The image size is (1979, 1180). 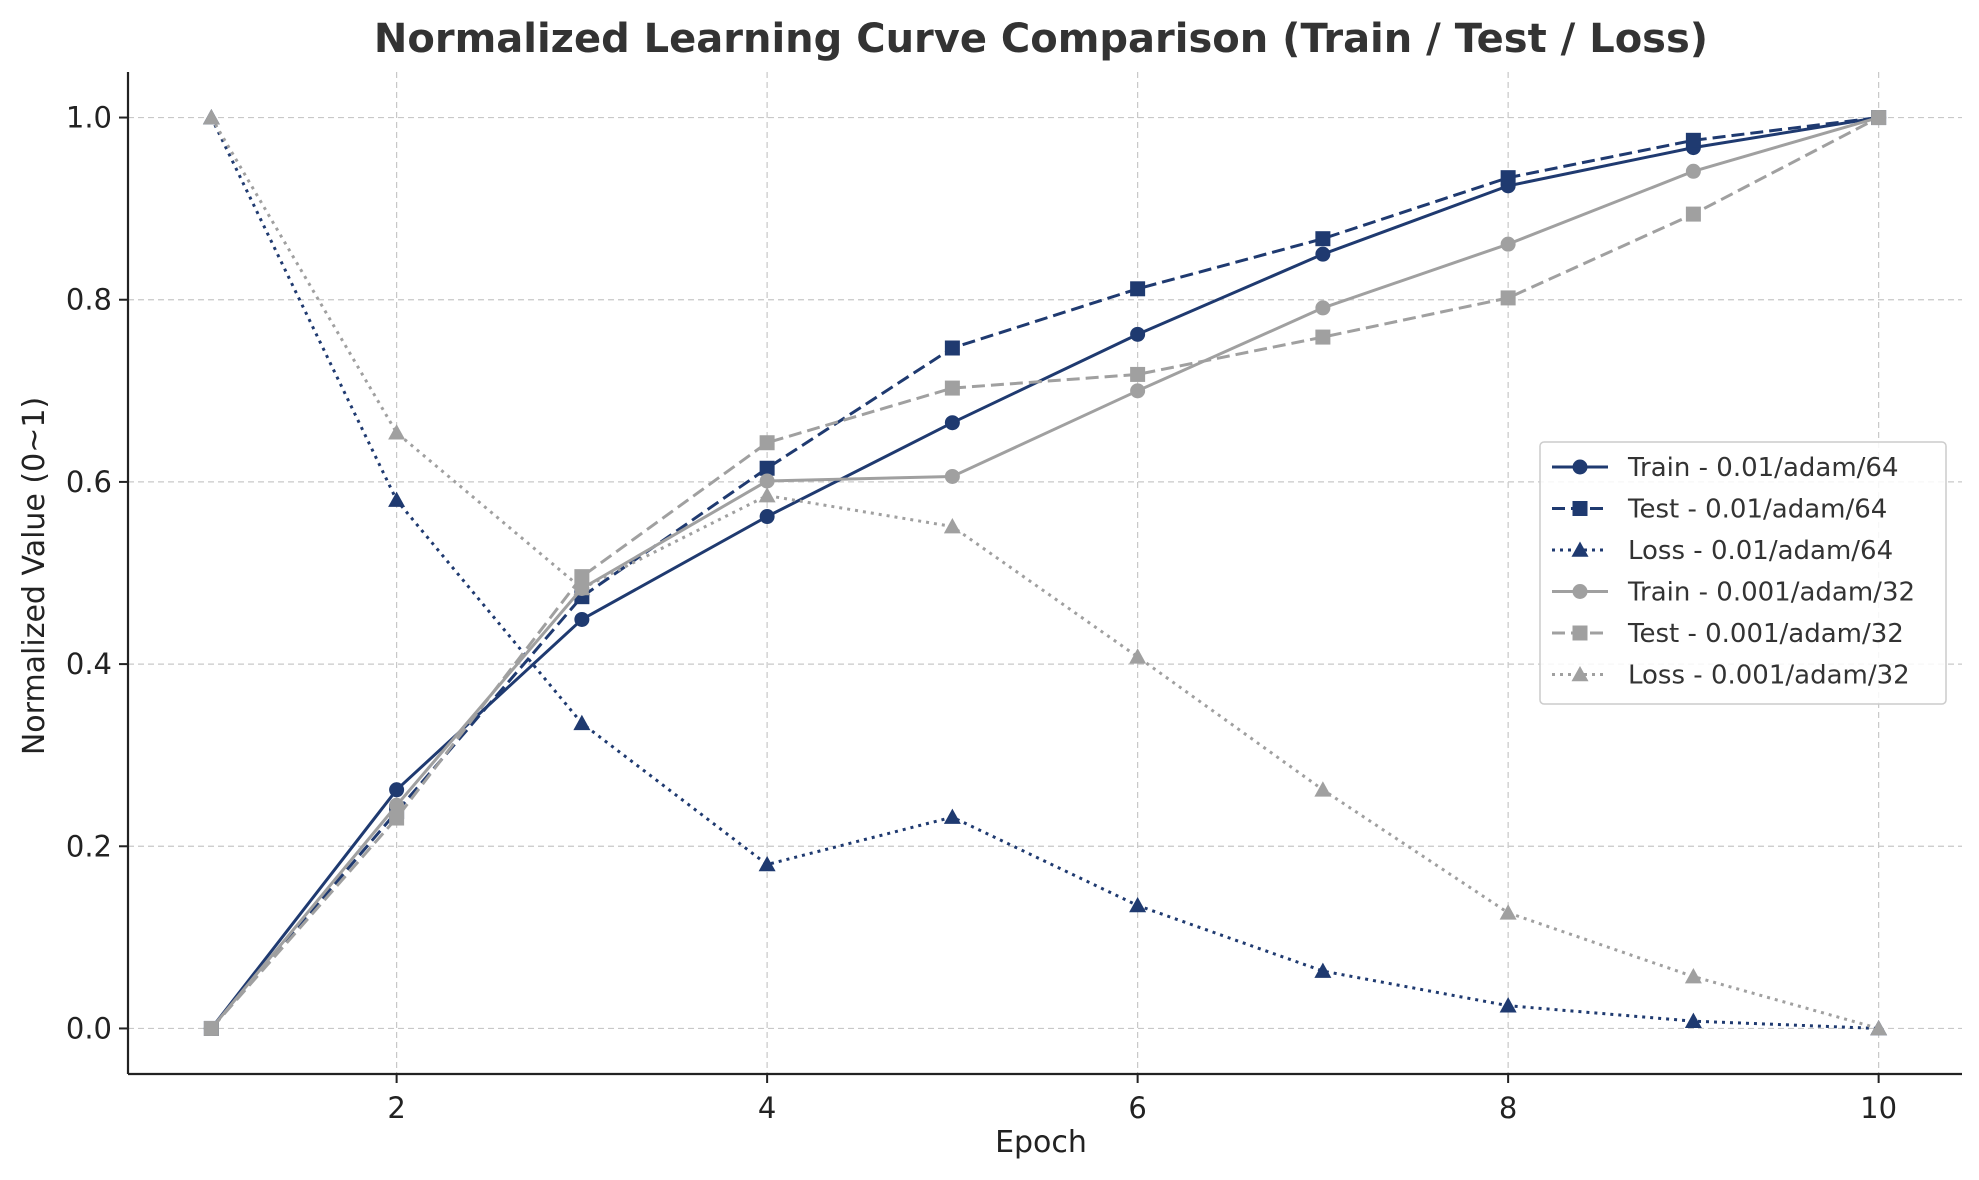 What do you see at coordinates (1769, 676) in the screenshot?
I see `legend-label: Loss - 0.001/adam/32` at bounding box center [1769, 676].